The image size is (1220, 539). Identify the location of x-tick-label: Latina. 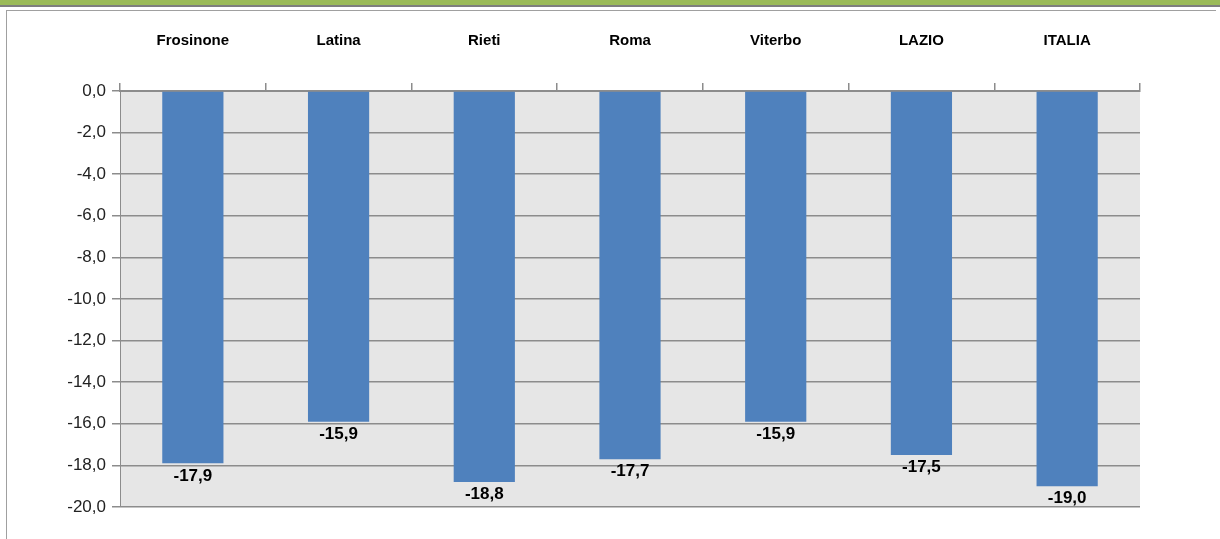
(339, 40).